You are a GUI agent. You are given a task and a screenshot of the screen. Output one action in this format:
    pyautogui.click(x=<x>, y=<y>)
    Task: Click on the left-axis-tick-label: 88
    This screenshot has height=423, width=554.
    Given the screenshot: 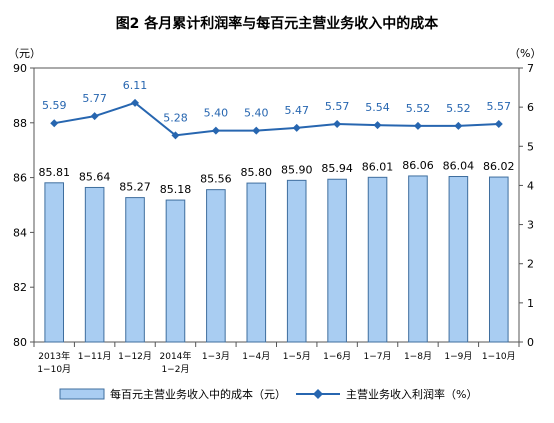 What is the action you would take?
    pyautogui.click(x=20, y=123)
    